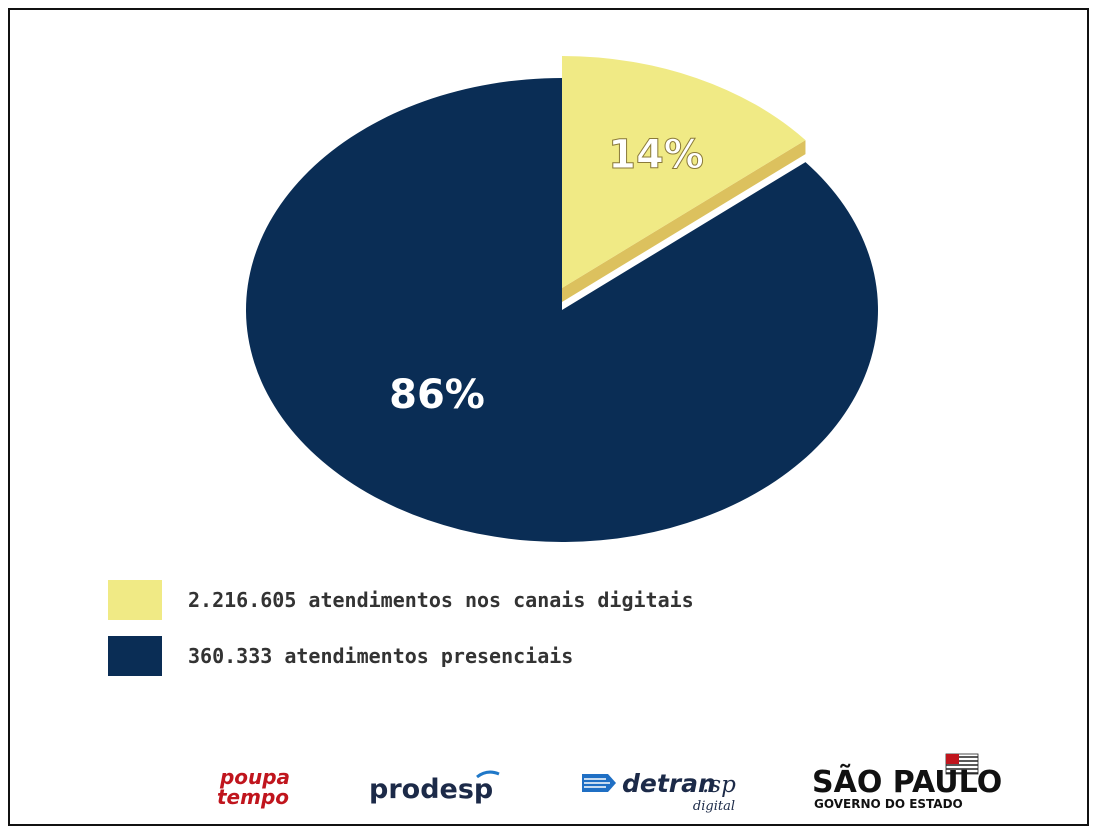 The height and width of the screenshot is (836, 1101). I want to click on saopaulo-logo: SÃO PAULO GOVERNO DO ESTADO, so click(907, 782).